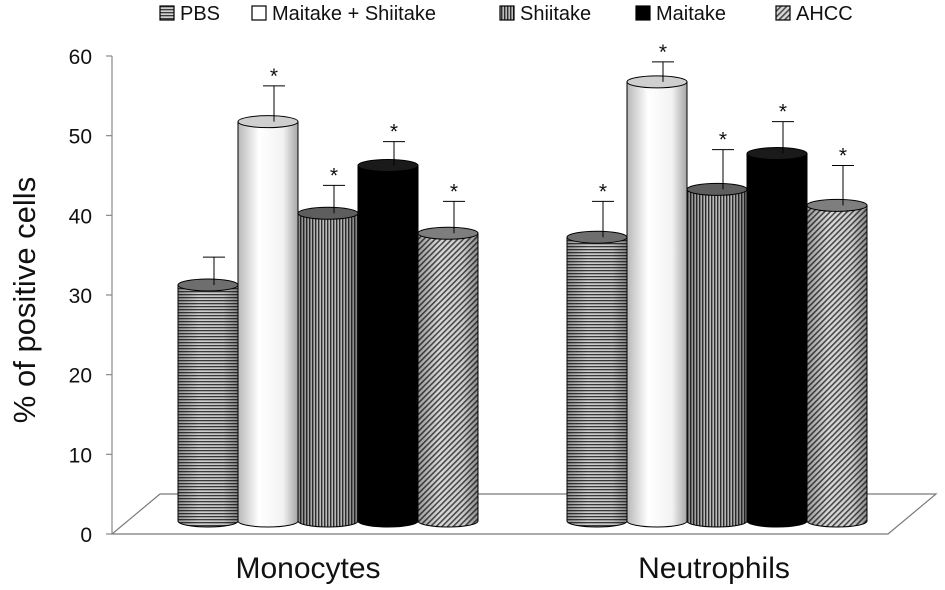 The height and width of the screenshot is (590, 945). What do you see at coordinates (24, 300) in the screenshot?
I see `y-axis-label: % of positive cells` at bounding box center [24, 300].